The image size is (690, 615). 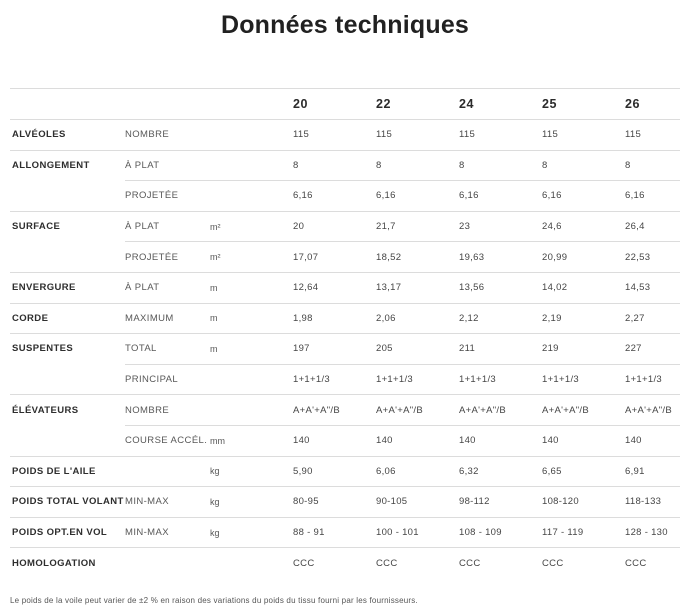 I want to click on row-value: 108-120, so click(x=583, y=501).